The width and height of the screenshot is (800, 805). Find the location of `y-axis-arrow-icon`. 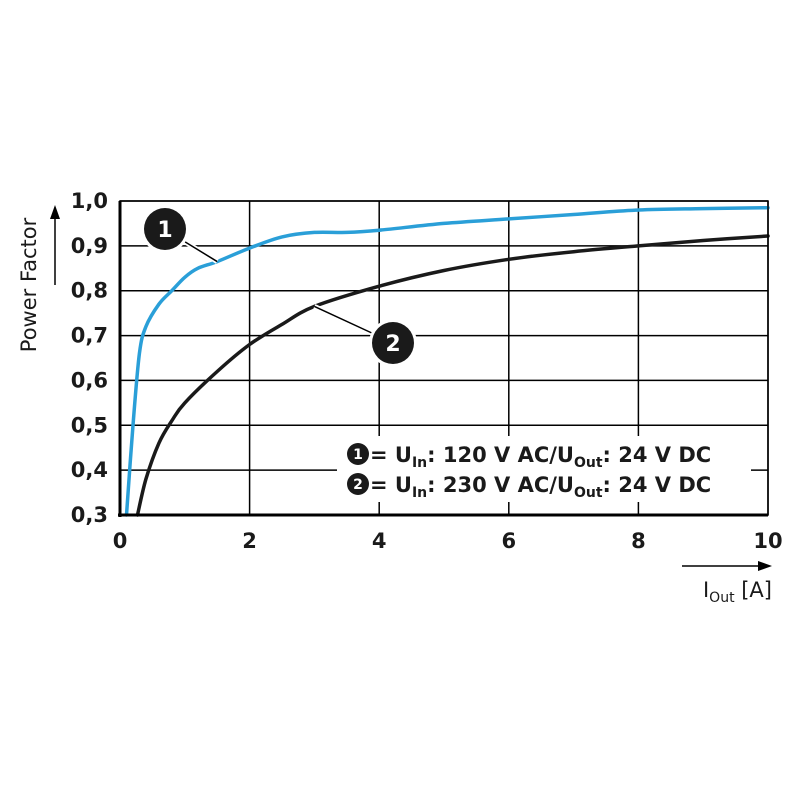

y-axis-arrow-icon is located at coordinates (55, 212).